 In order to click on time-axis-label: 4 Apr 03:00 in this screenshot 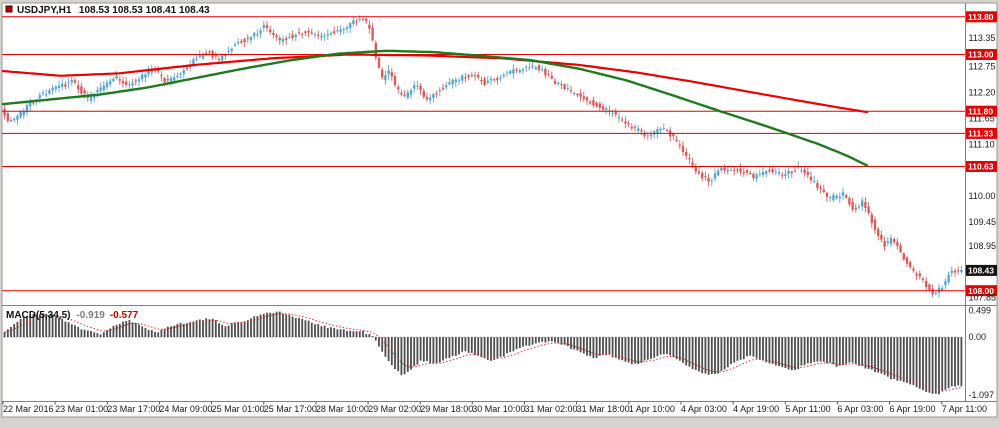, I will do `click(704, 409)`.